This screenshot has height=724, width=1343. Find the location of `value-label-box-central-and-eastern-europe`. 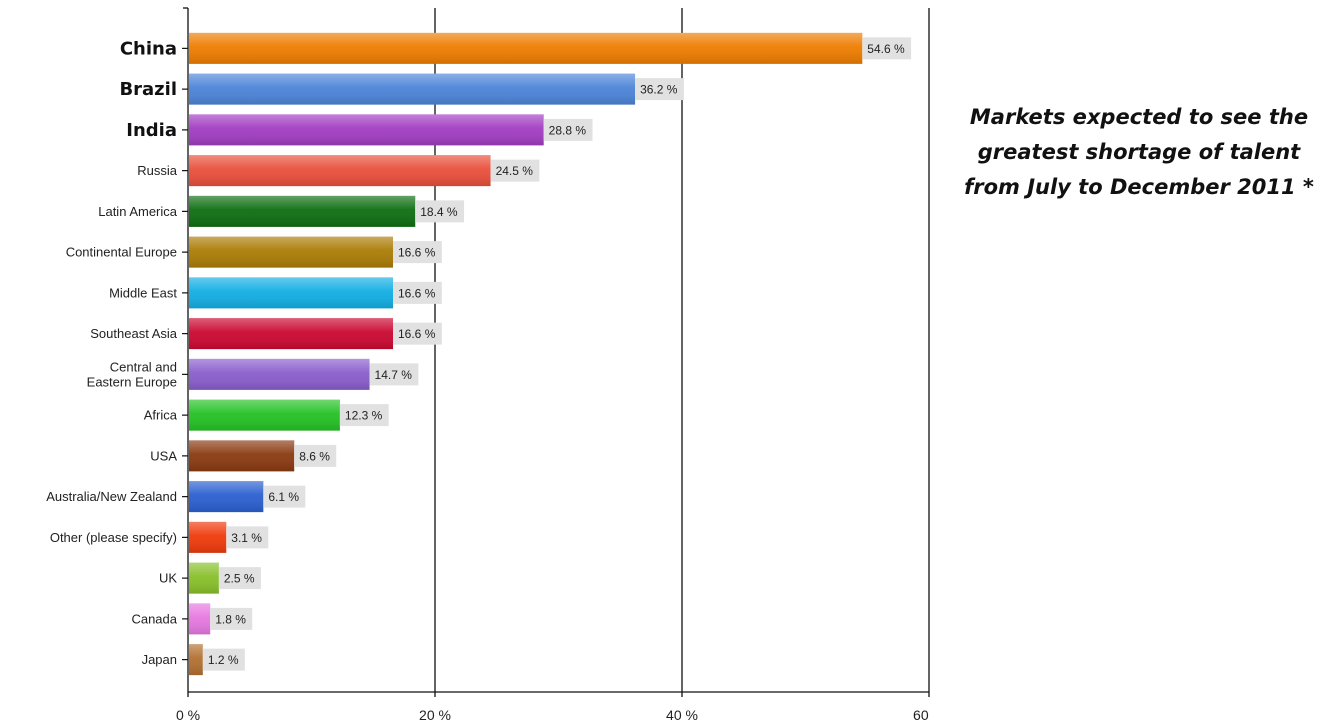

value-label-box-central-and-eastern-europe is located at coordinates (394, 374).